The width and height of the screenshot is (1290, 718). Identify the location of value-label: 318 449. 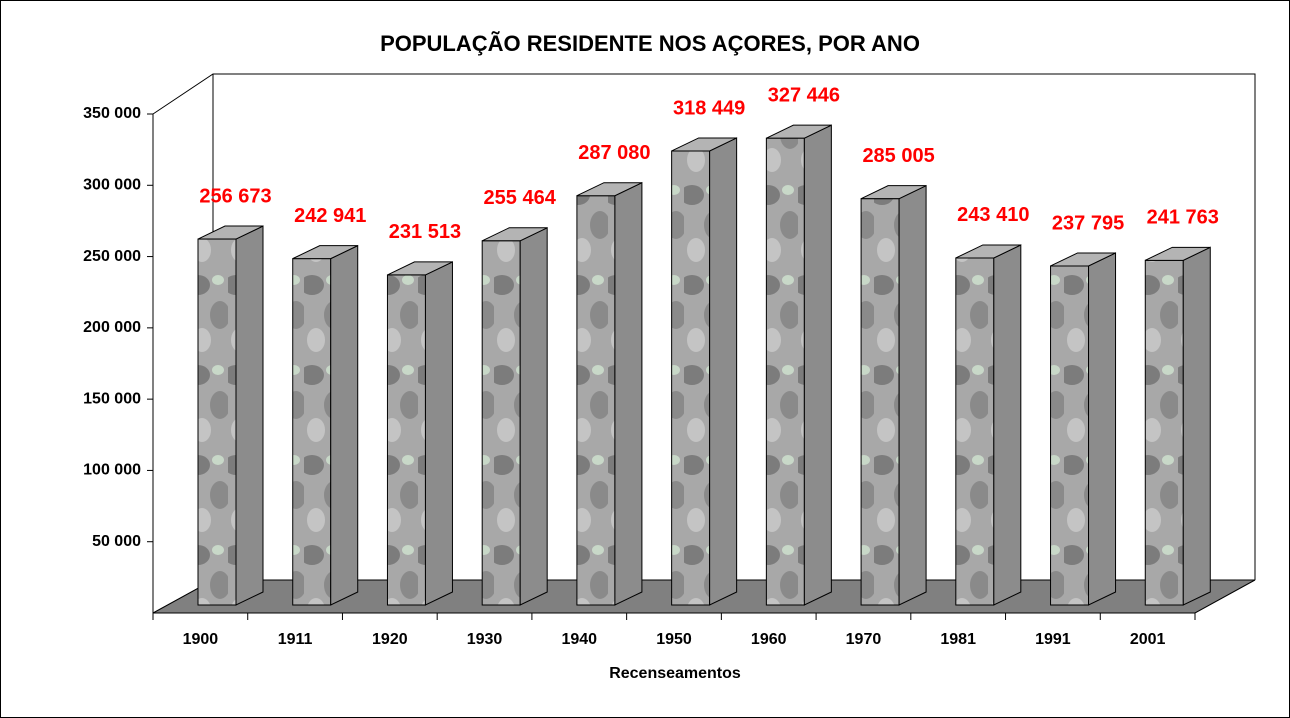
(709, 108).